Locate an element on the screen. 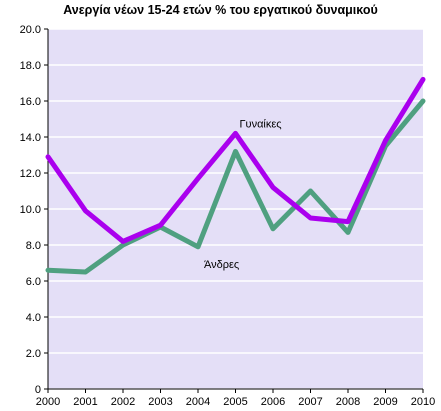  x-tick-label: 2002 is located at coordinates (123, 402).